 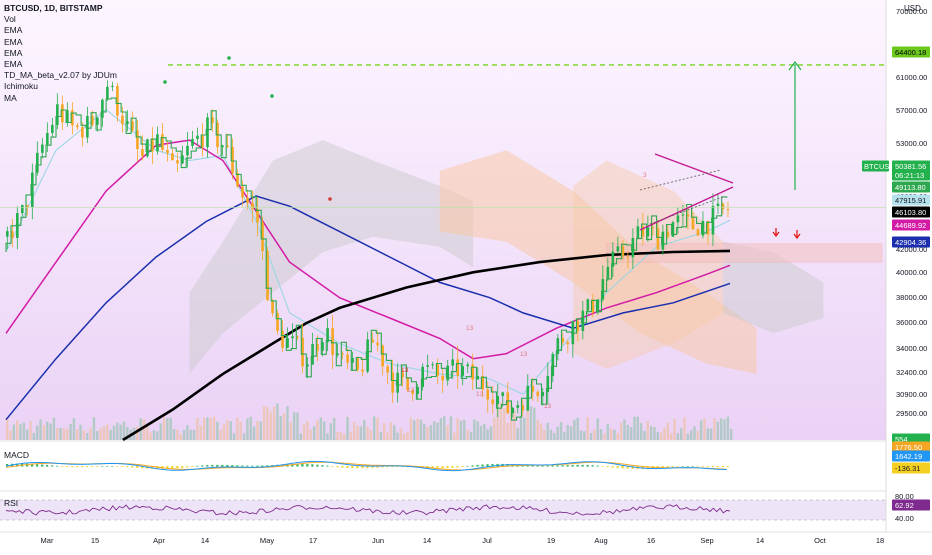 I want to click on legend-indicator: Vol, so click(x=10, y=19).